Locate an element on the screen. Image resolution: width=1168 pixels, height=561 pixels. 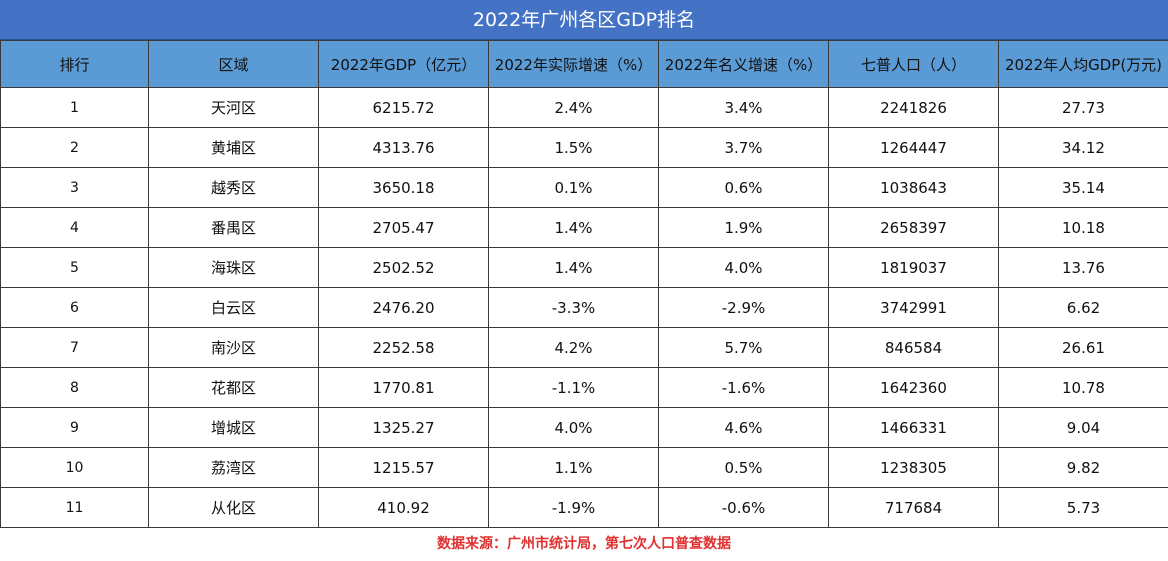
nominal-growth-cell: 4.0% is located at coordinates (744, 268).